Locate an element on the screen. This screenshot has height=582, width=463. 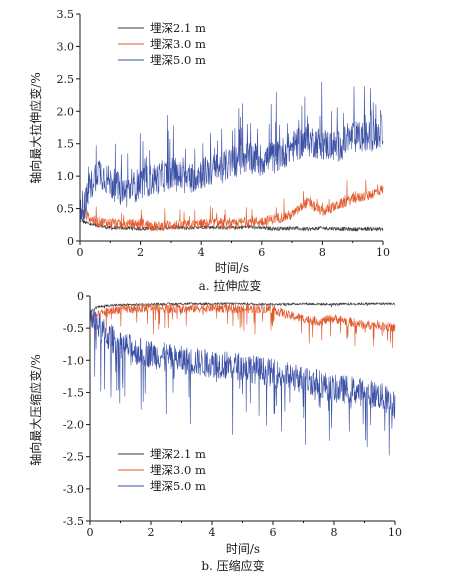
y-tick-label: -1.0 is located at coordinates (73, 360).